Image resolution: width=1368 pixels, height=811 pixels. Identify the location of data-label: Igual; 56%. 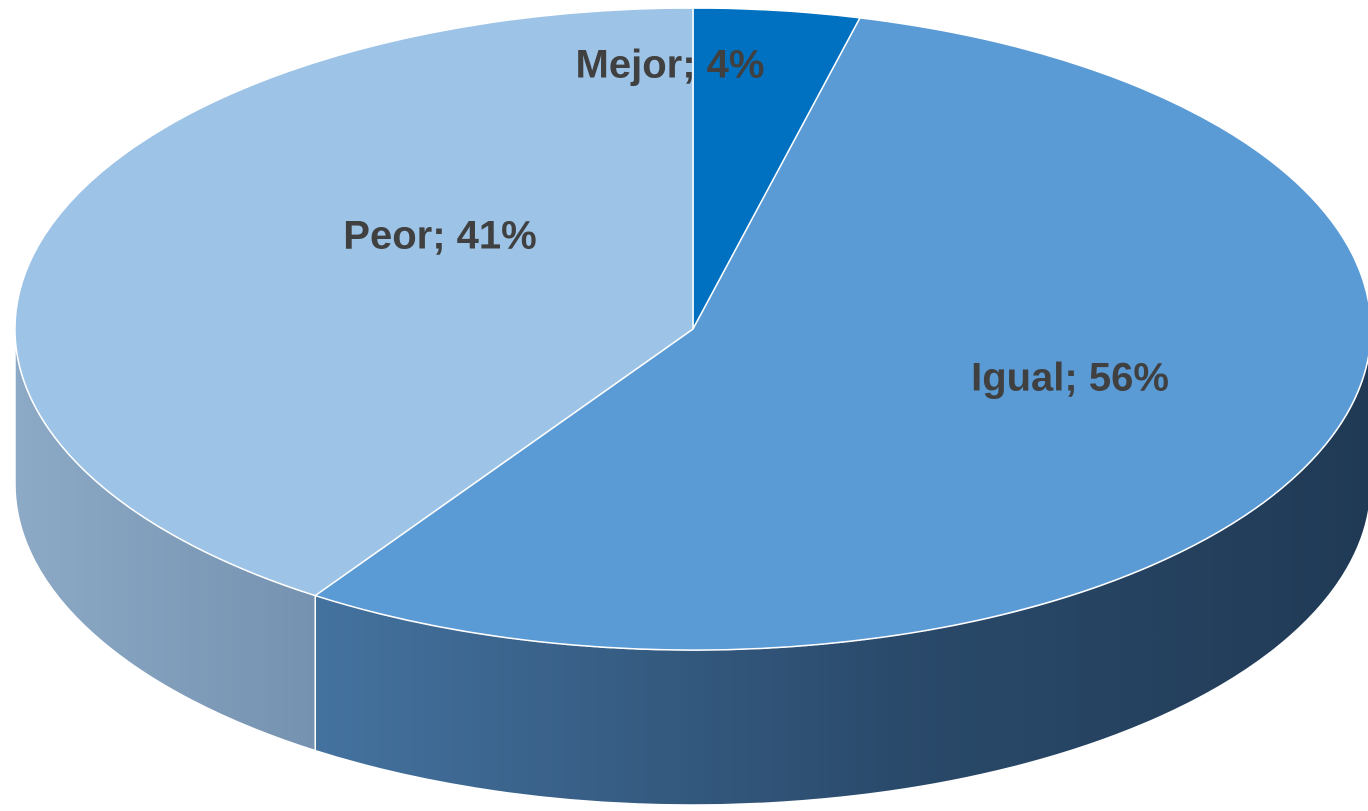
(1070, 378).